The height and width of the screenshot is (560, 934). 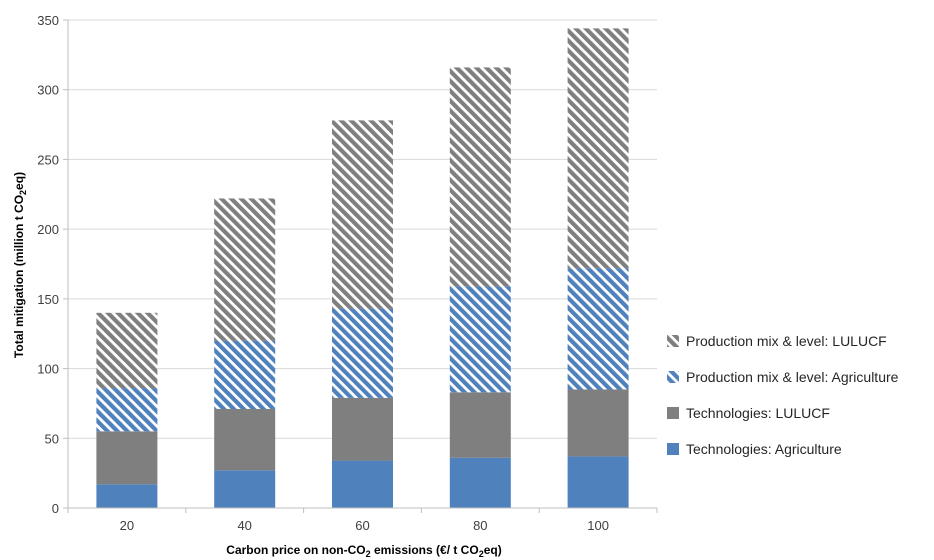 I want to click on x-tick-label: 60, so click(x=362, y=525).